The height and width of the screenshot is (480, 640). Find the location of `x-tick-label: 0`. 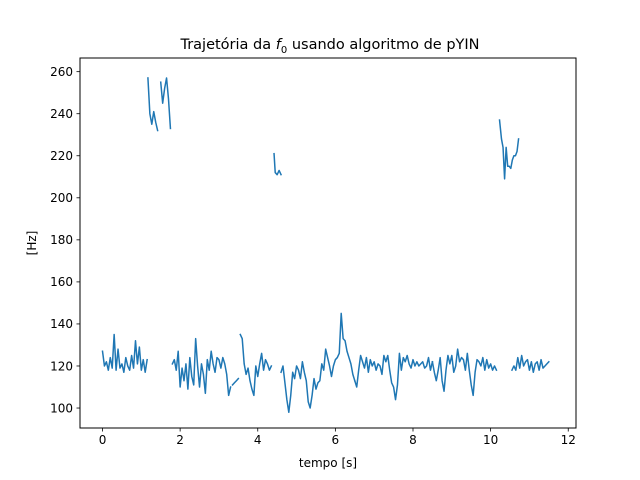

x-tick-label: 0 is located at coordinates (103, 440).